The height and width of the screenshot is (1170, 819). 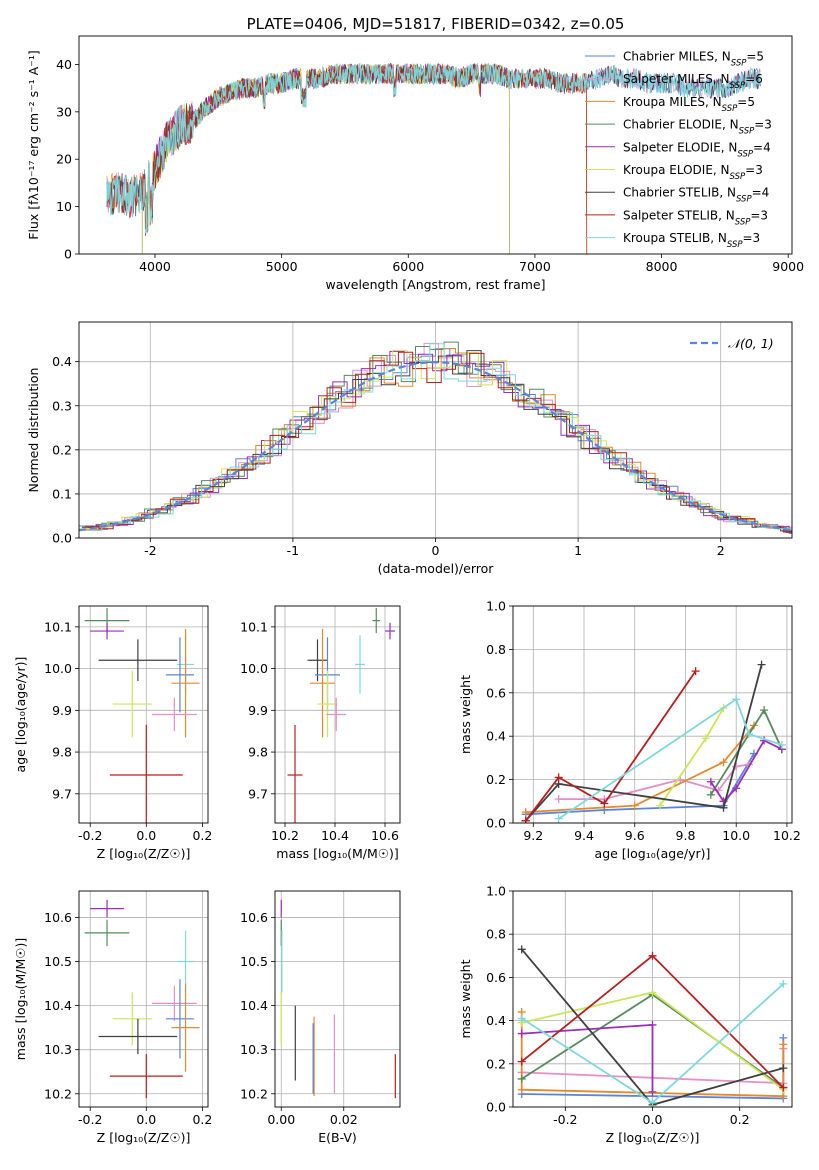 What do you see at coordinates (689, 104) in the screenshot?
I see `legend-label: Kroupa MILES, NSSP=5` at bounding box center [689, 104].